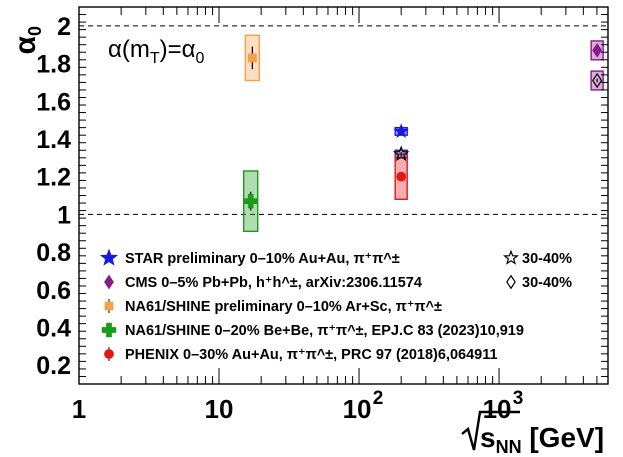 The image size is (623, 457). What do you see at coordinates (27, 40) in the screenshot?
I see `y-axis-title: α0` at bounding box center [27, 40].